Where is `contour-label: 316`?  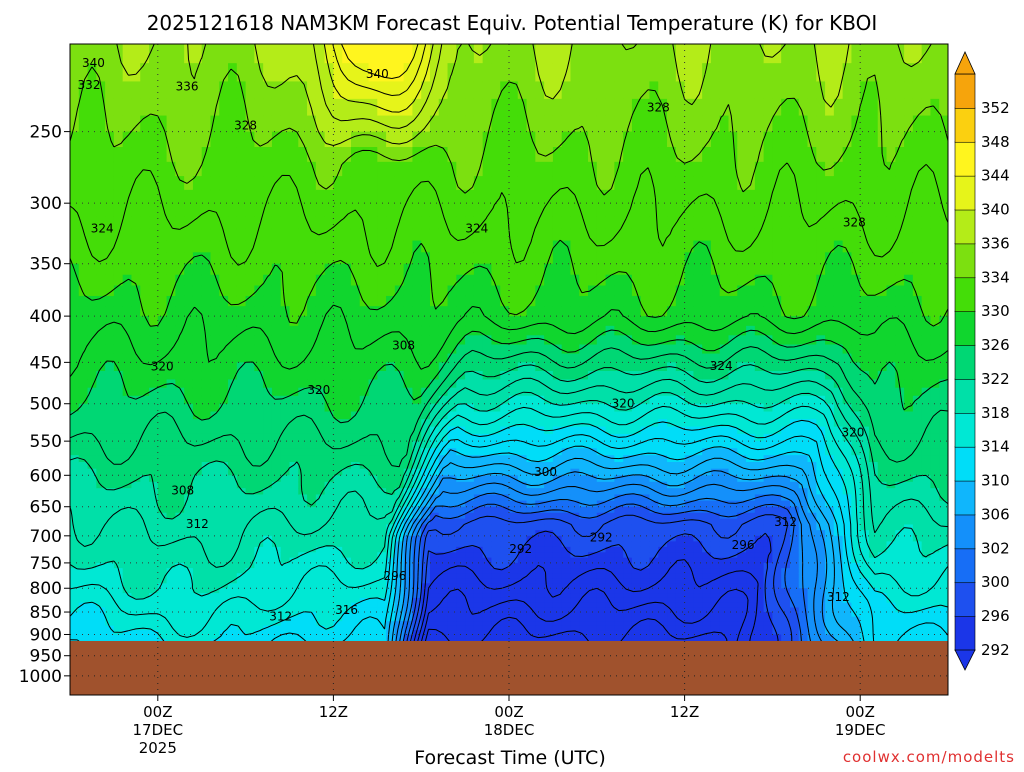 contour-label: 316 is located at coordinates (346, 610).